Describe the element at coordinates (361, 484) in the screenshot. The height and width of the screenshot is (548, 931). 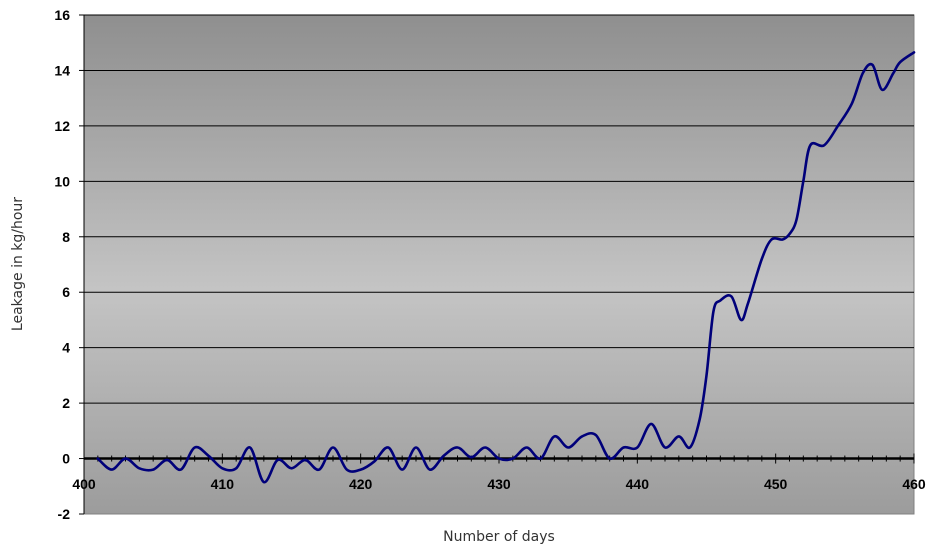
I see `x-tick-label: 420` at that location.